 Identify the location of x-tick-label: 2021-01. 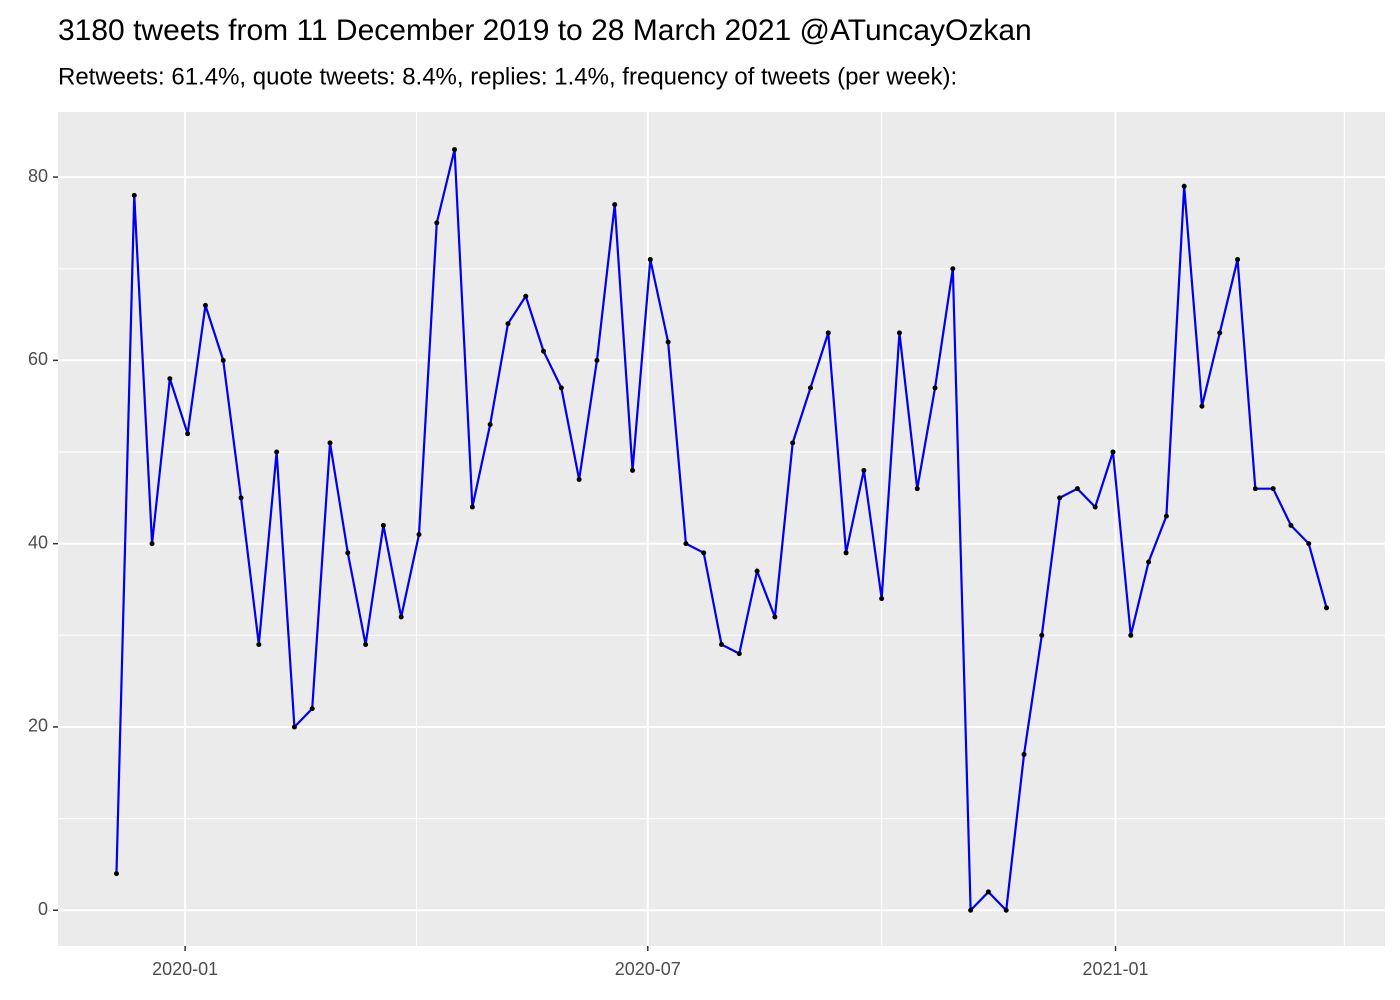
(1116, 969).